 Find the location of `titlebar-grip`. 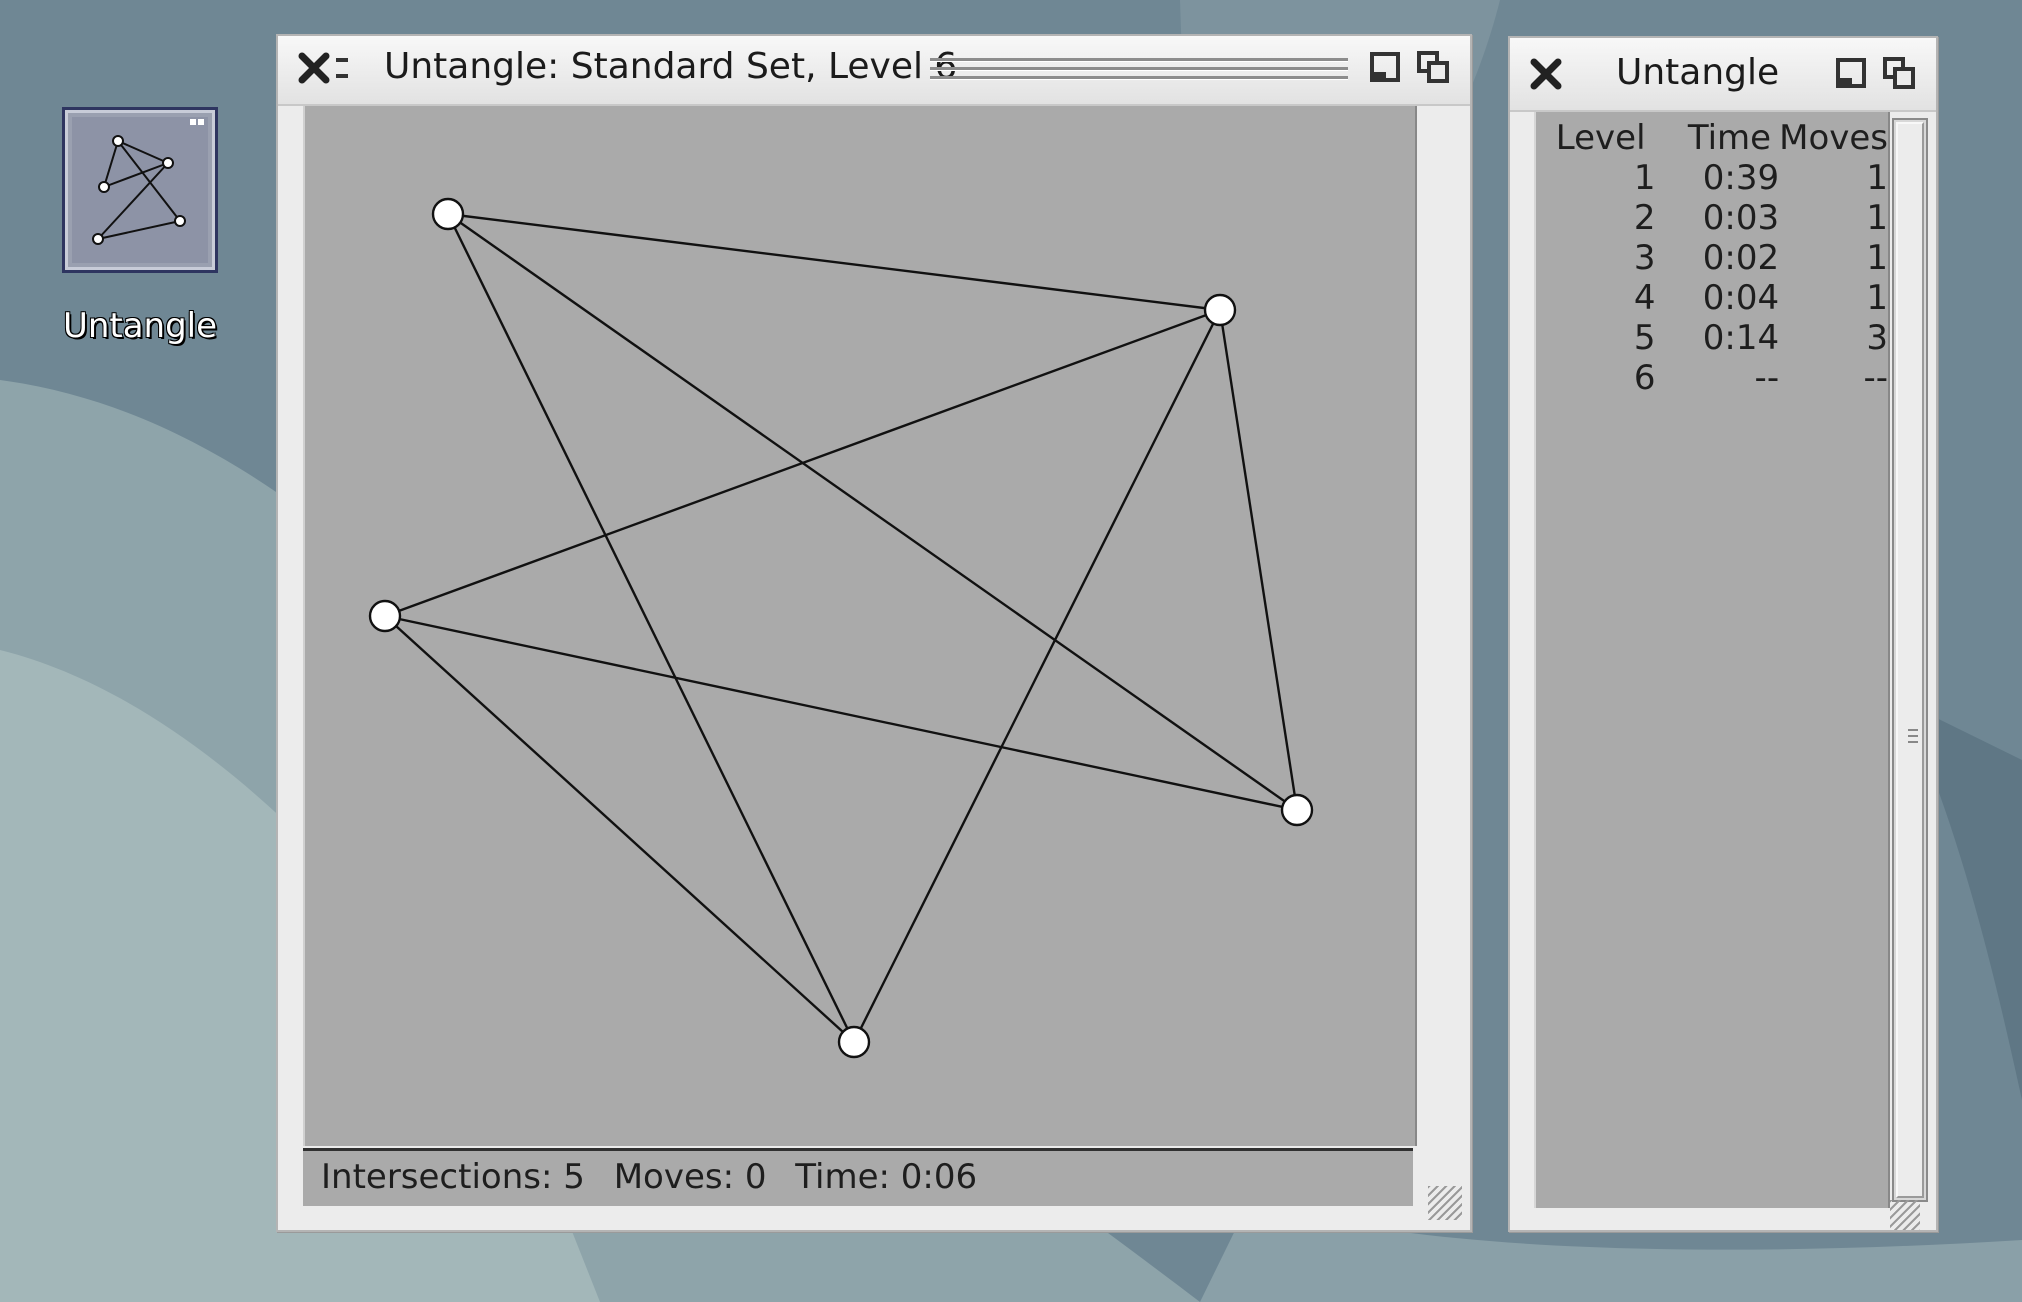

titlebar-grip is located at coordinates (1139, 71).